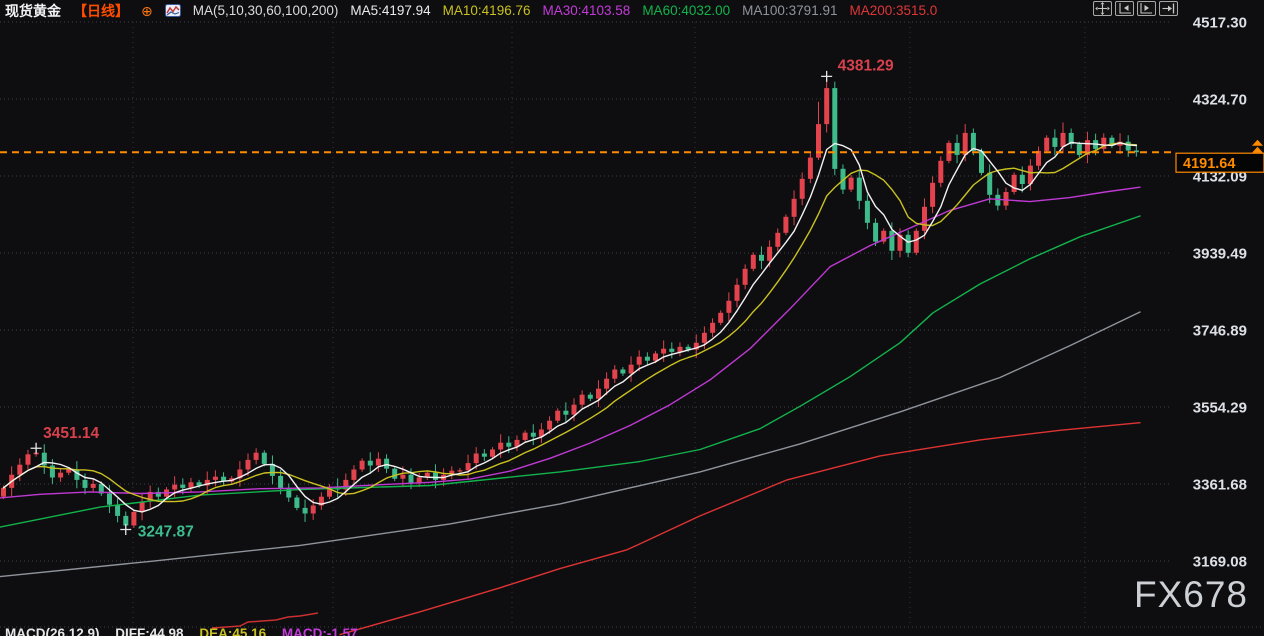  What do you see at coordinates (893, 10) in the screenshot?
I see `ma200-value: MA200:3515.0` at bounding box center [893, 10].